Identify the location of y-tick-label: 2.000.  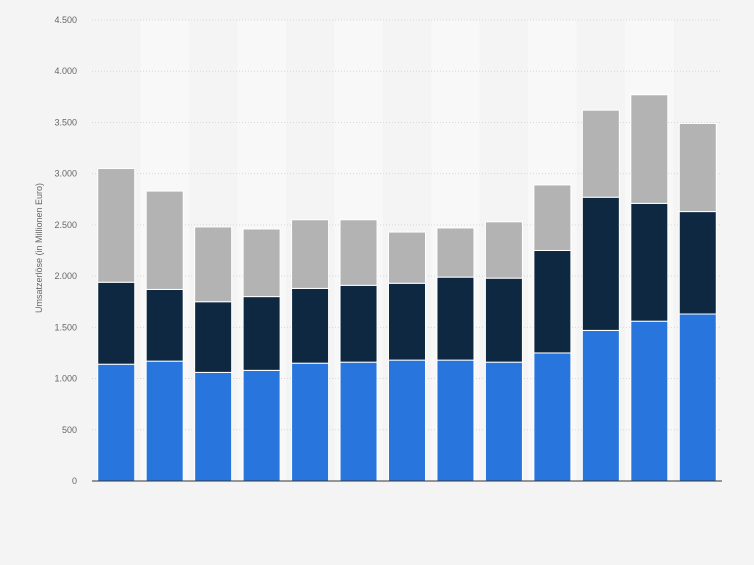
(65, 276).